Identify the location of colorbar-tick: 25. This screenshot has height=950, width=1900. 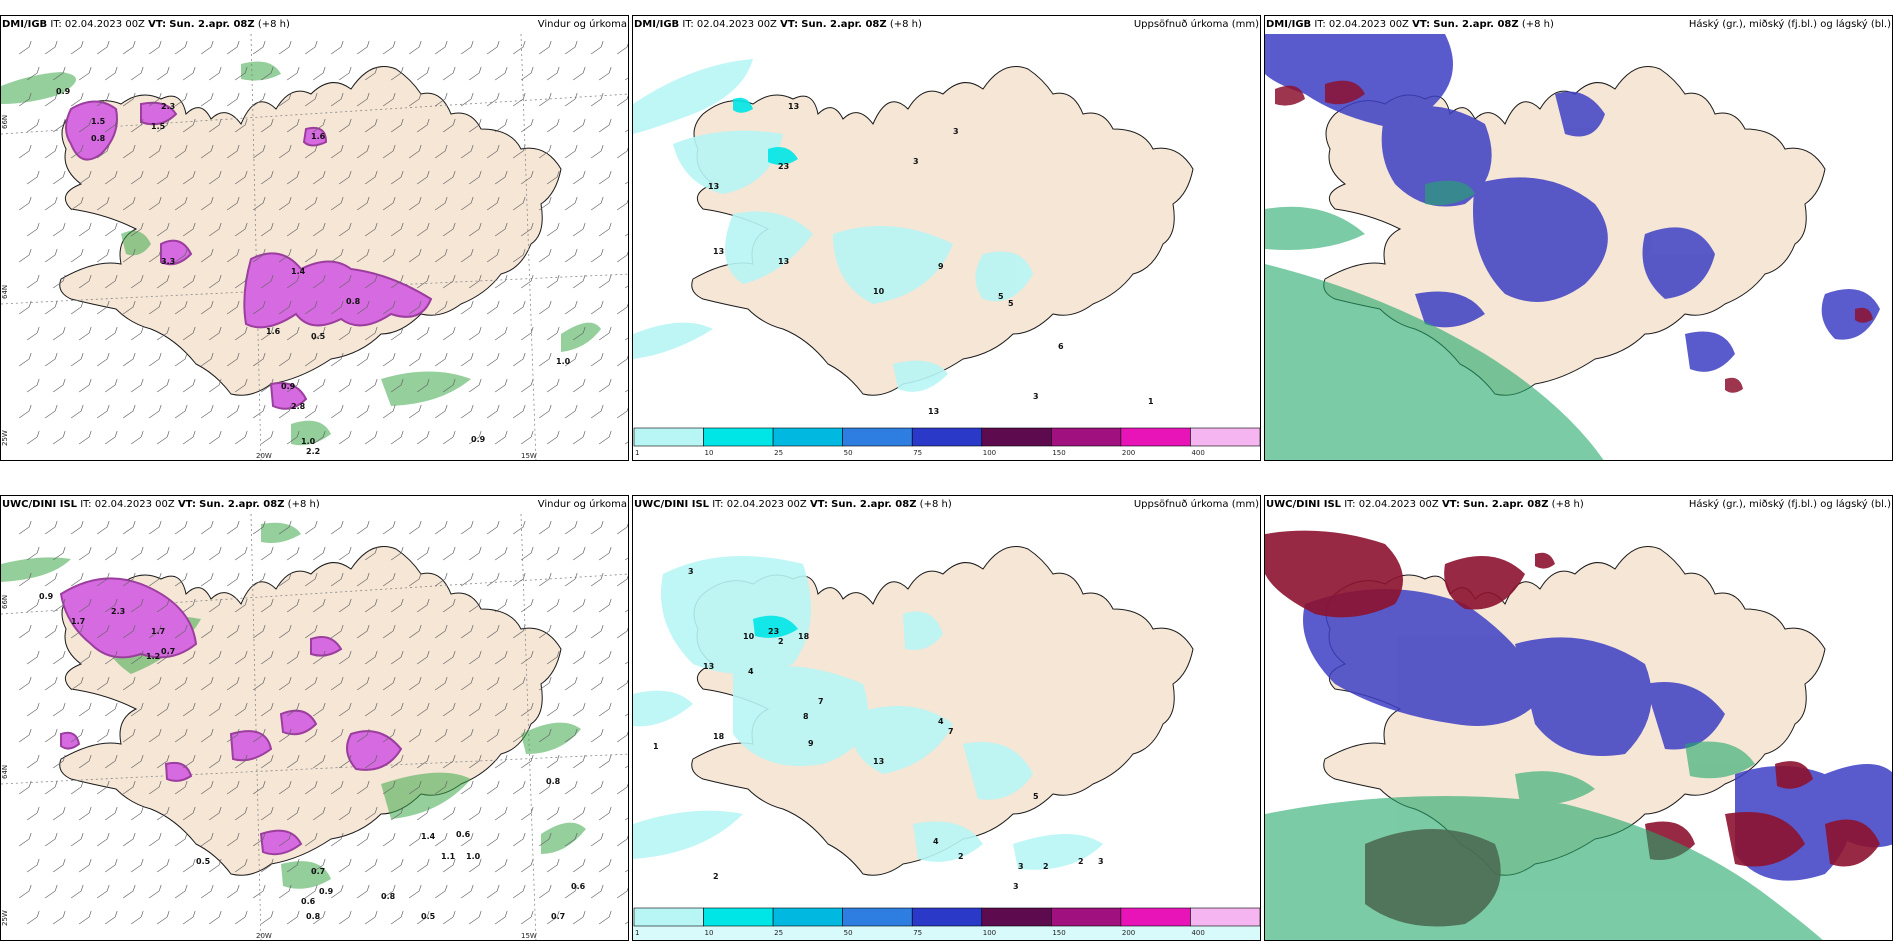
(778, 933).